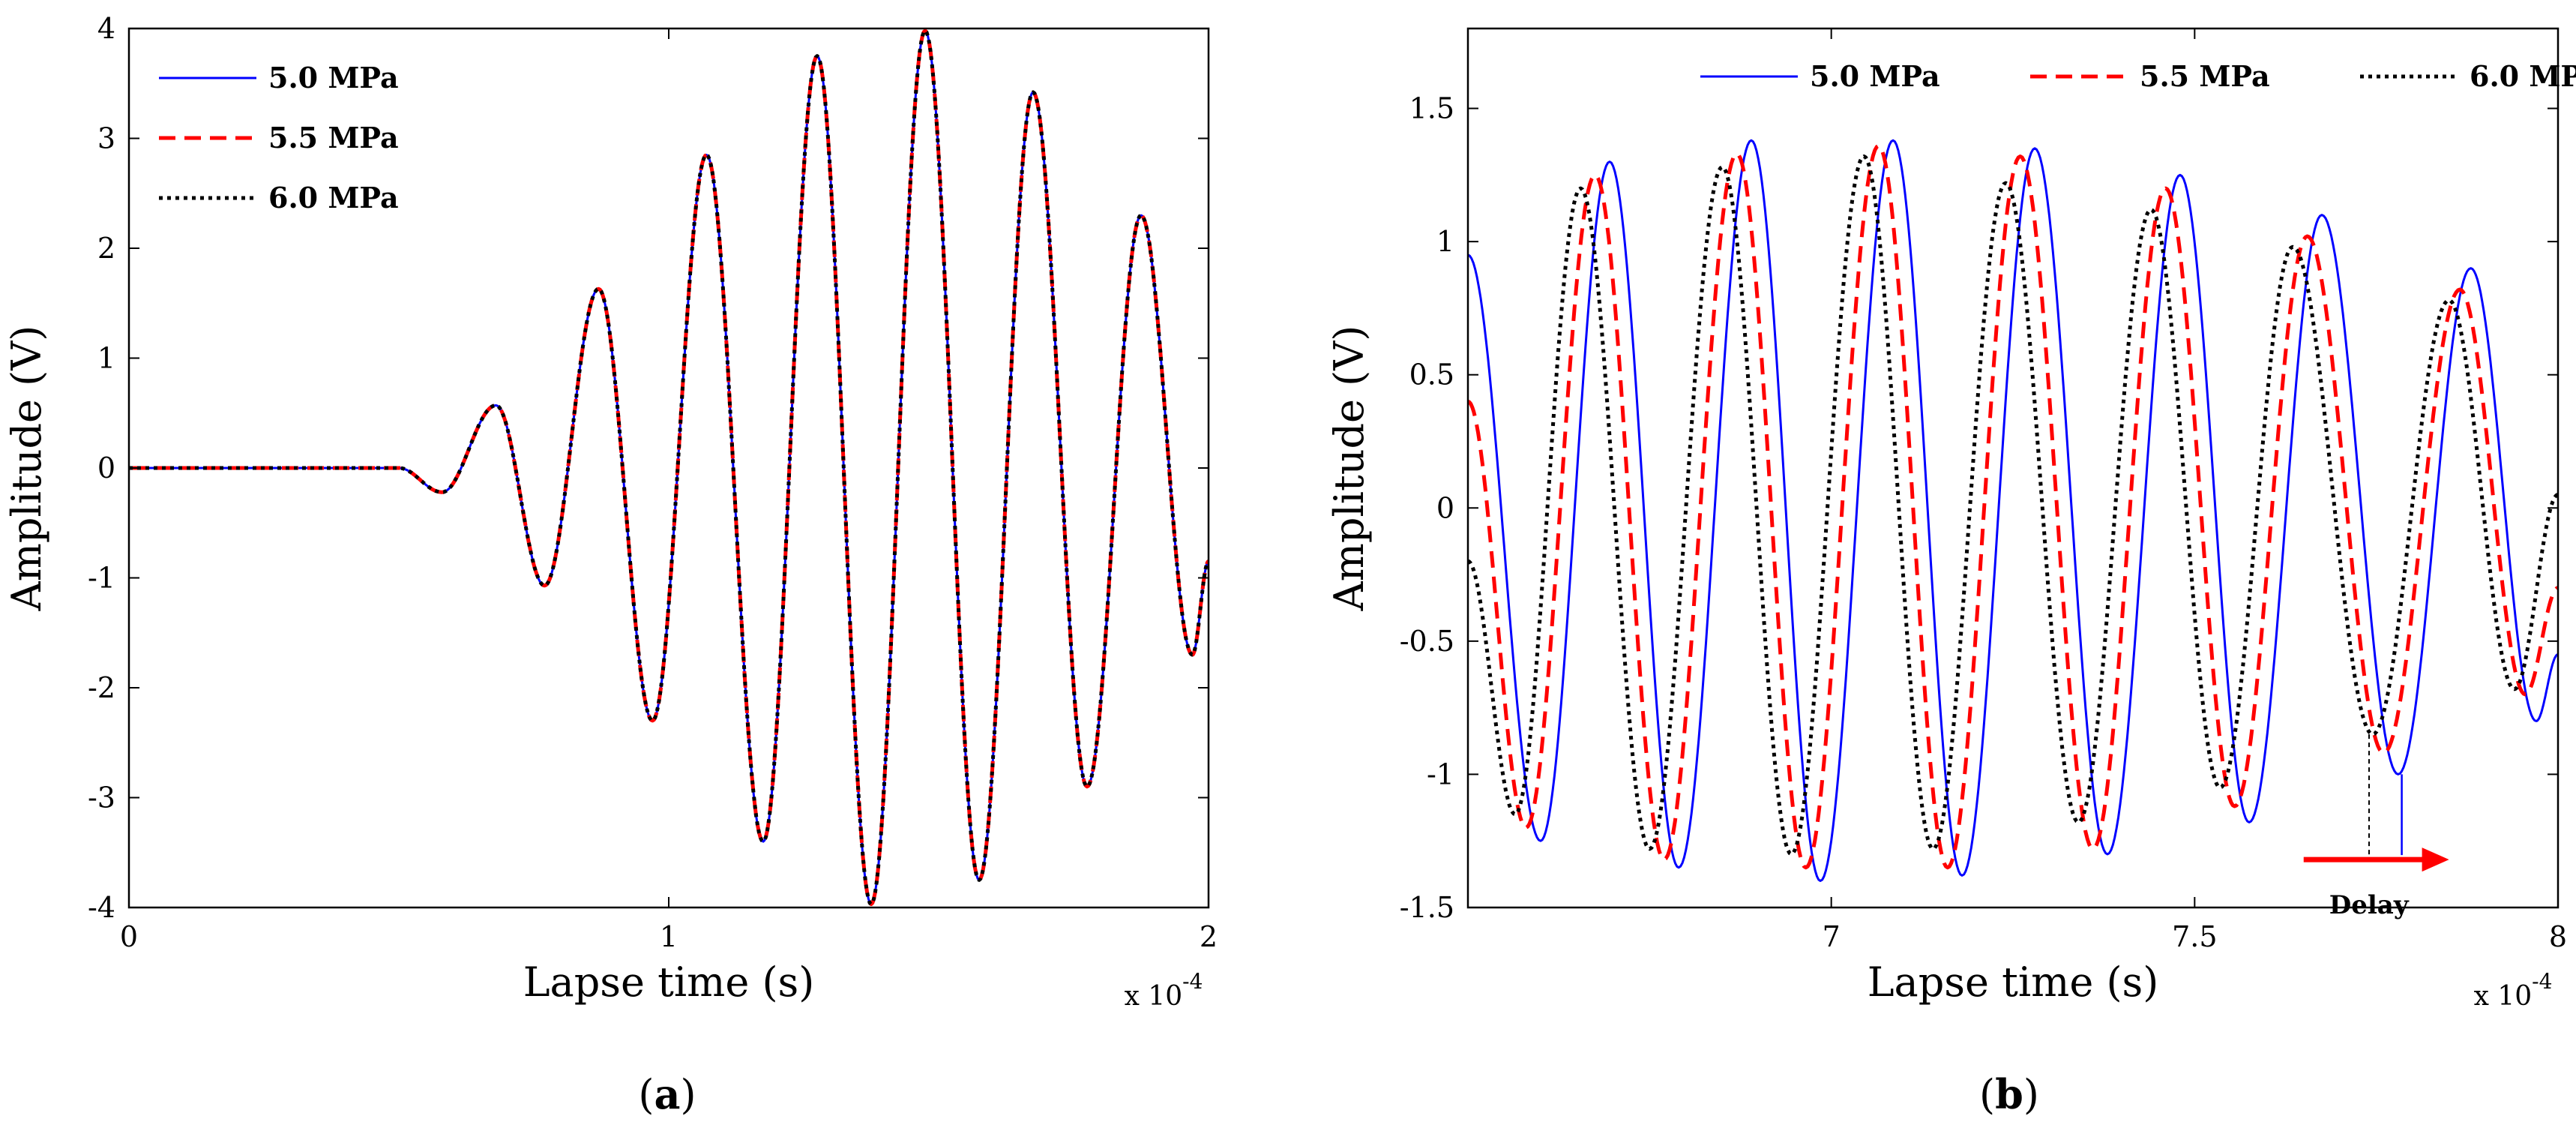 Image resolution: width=2576 pixels, height=1137 pixels. What do you see at coordinates (106, 28) in the screenshot?
I see `y-tick-label: 4` at bounding box center [106, 28].